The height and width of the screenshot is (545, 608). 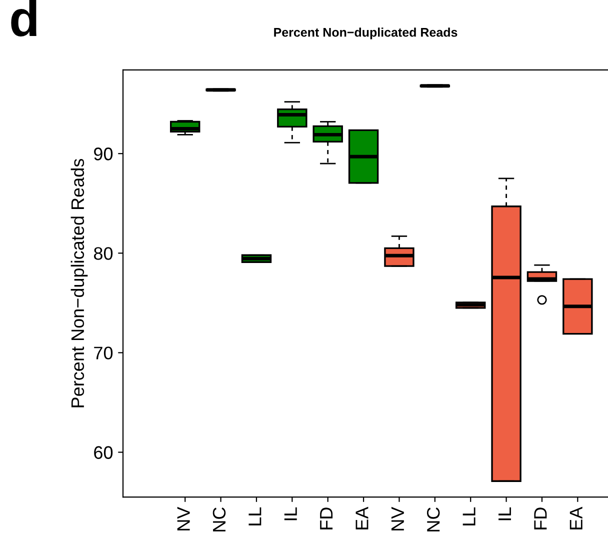 What do you see at coordinates (103, 353) in the screenshot?
I see `y-tick-label: 70` at bounding box center [103, 353].